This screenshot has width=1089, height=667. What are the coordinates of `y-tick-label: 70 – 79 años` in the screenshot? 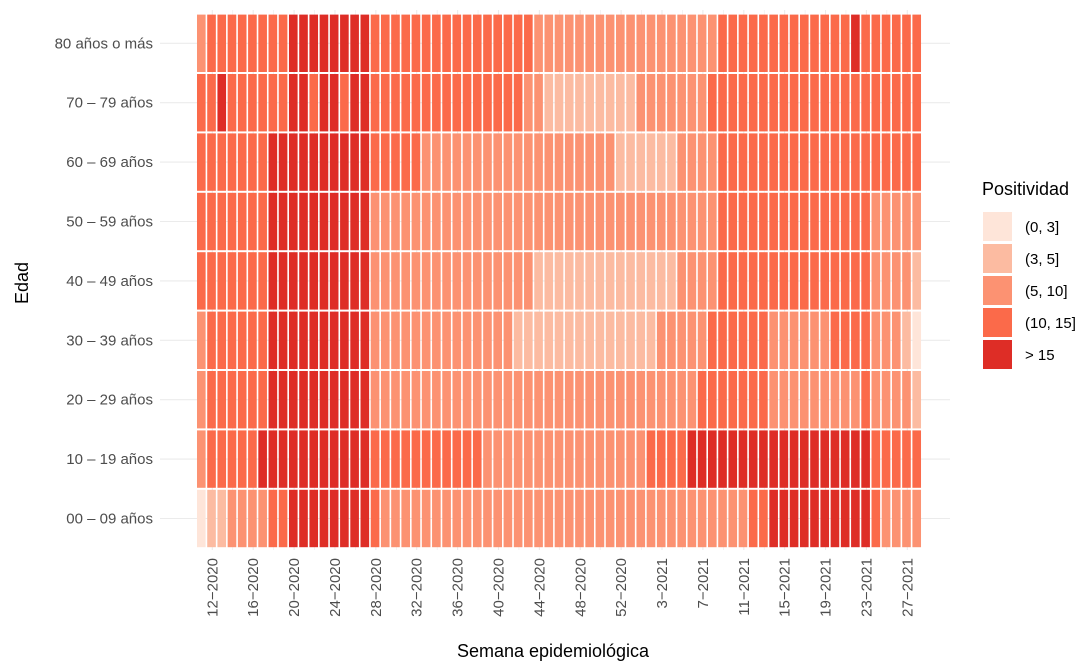 It's located at (109, 103).